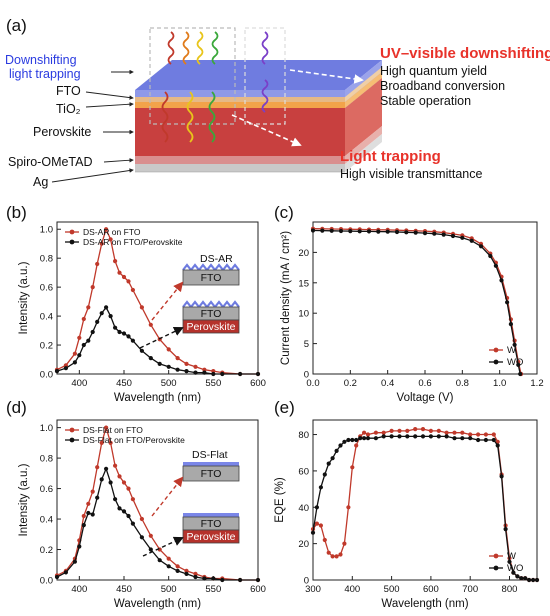 This screenshot has height=616, width=550. Describe the element at coordinates (211, 524) in the screenshot. I see `inset-d-bottom-fto-label: FTO` at that location.